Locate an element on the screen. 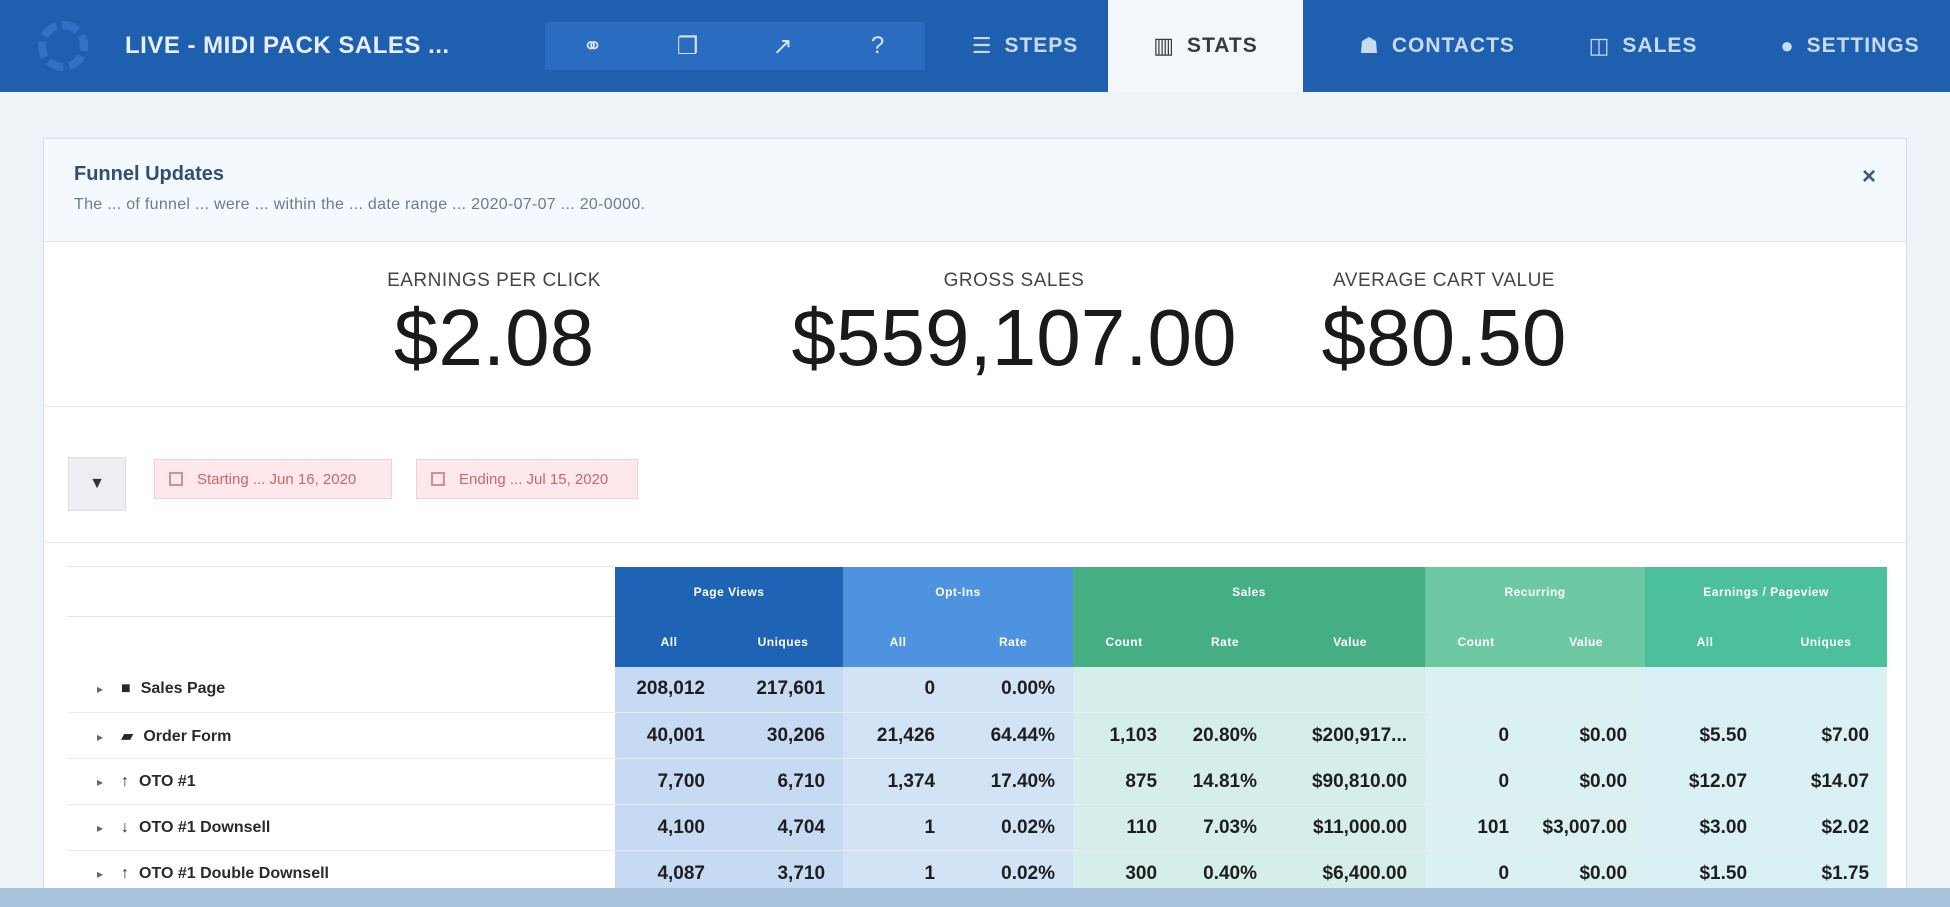 The height and width of the screenshot is (907, 1950). tab-sales: ◫ SALES is located at coordinates (1643, 46).